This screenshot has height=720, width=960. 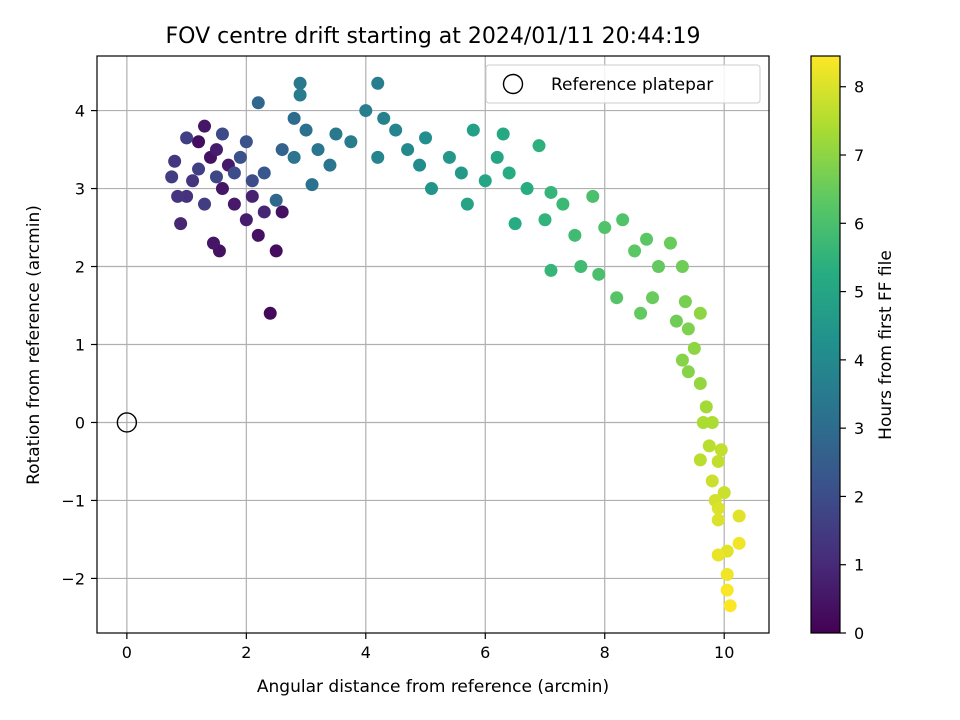 I want to click on colorbar-gradient, so click(x=825, y=344).